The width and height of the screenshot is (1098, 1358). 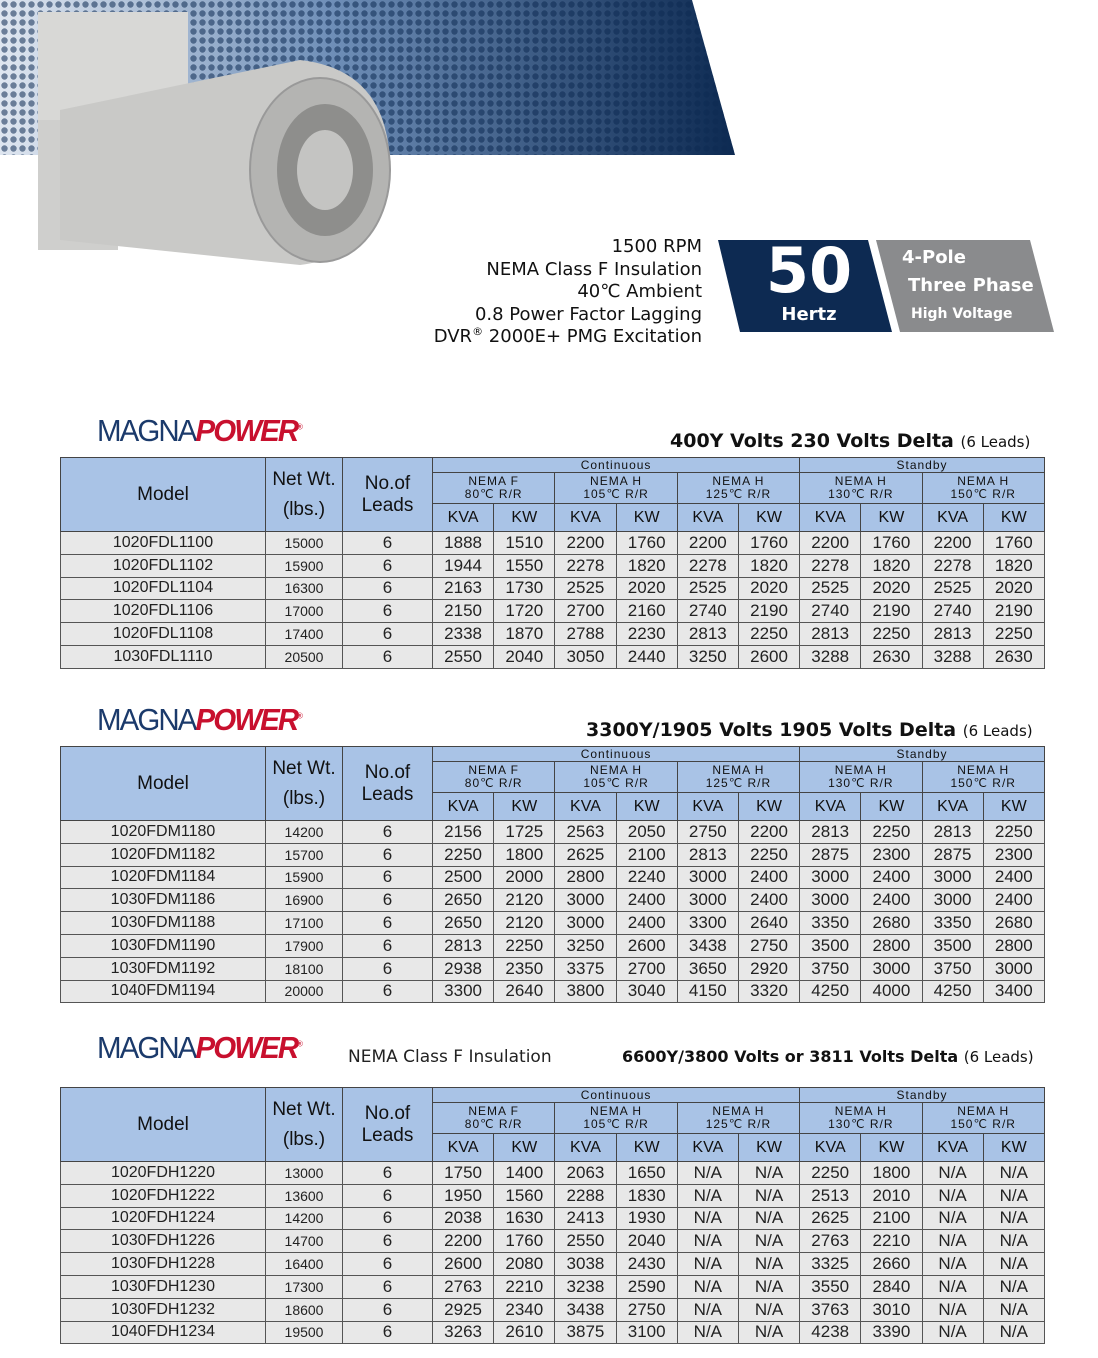 I want to click on kw-cell: 2190, so click(x=891, y=611).